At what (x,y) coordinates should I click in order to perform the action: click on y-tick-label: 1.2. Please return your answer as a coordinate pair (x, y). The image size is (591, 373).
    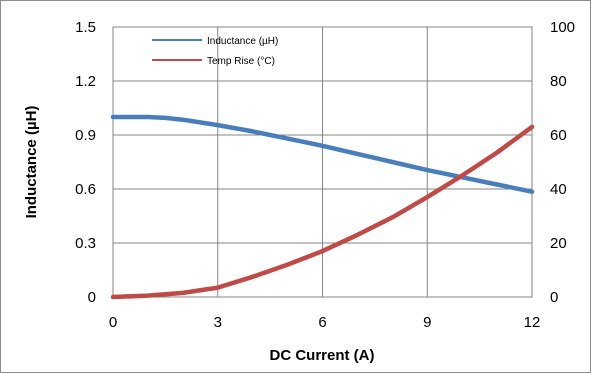
    Looking at the image, I should click on (85, 81).